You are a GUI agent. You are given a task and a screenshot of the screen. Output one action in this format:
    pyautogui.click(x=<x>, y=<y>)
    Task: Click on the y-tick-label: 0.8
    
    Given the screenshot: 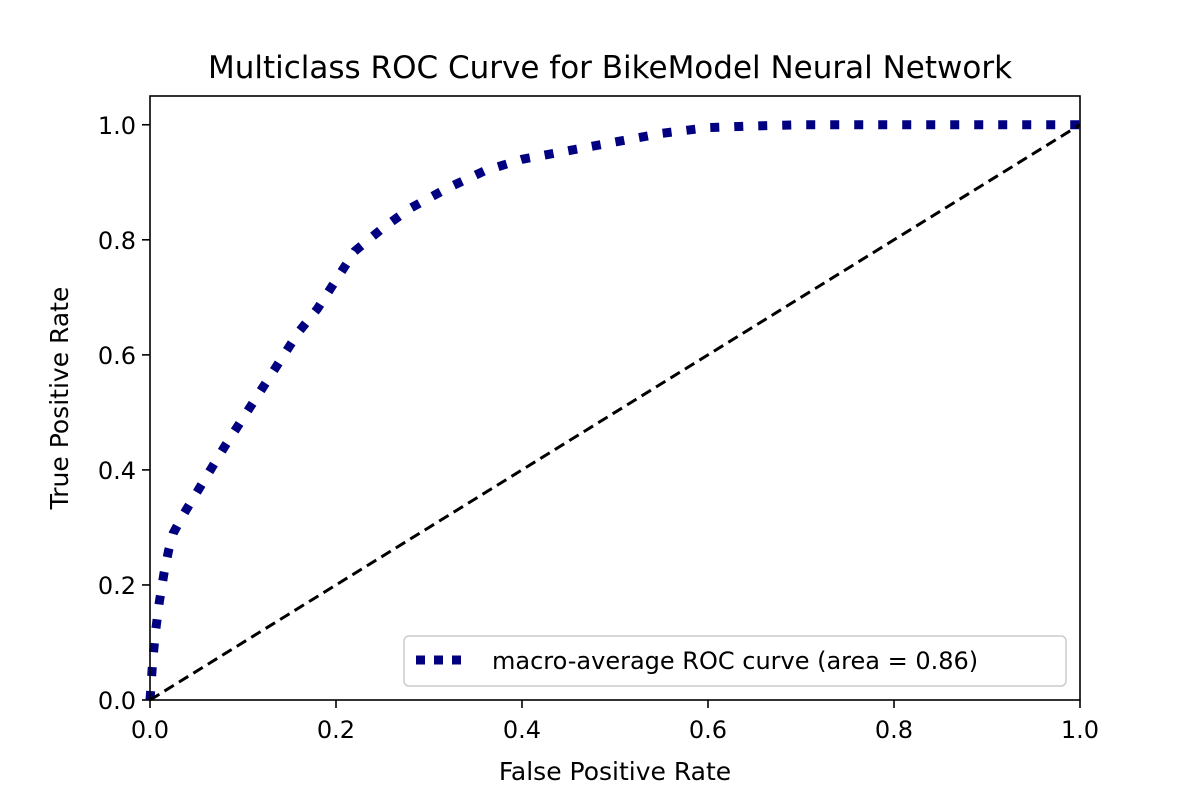 What is the action you would take?
    pyautogui.click(x=117, y=241)
    